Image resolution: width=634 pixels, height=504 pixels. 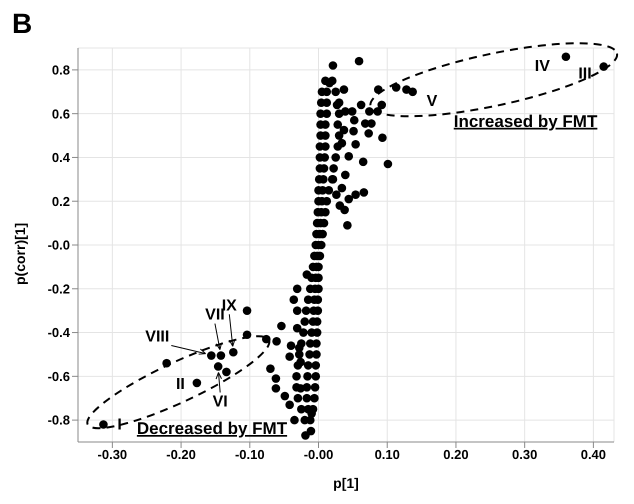 What do you see at coordinates (61, 158) in the screenshot?
I see `y-tick-label: 0.4` at bounding box center [61, 158].